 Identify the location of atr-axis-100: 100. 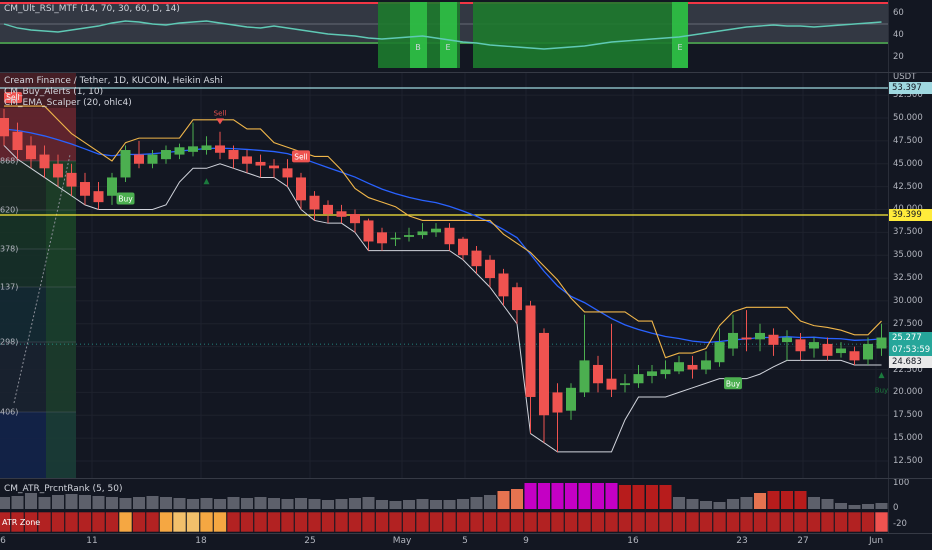
(901, 483).